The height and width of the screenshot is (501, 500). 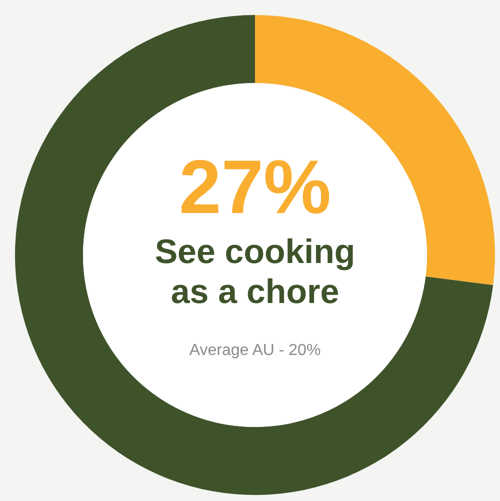 I want to click on text: Average AU - 20%, so click(x=255, y=350).